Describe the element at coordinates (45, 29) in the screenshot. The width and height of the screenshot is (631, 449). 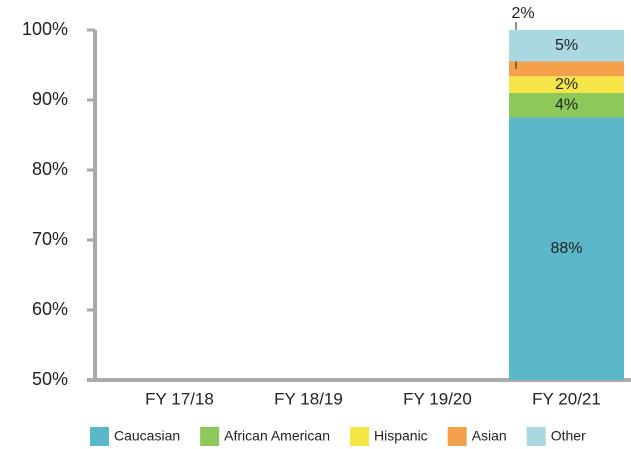
I see `y-tick-label: 100%` at that location.